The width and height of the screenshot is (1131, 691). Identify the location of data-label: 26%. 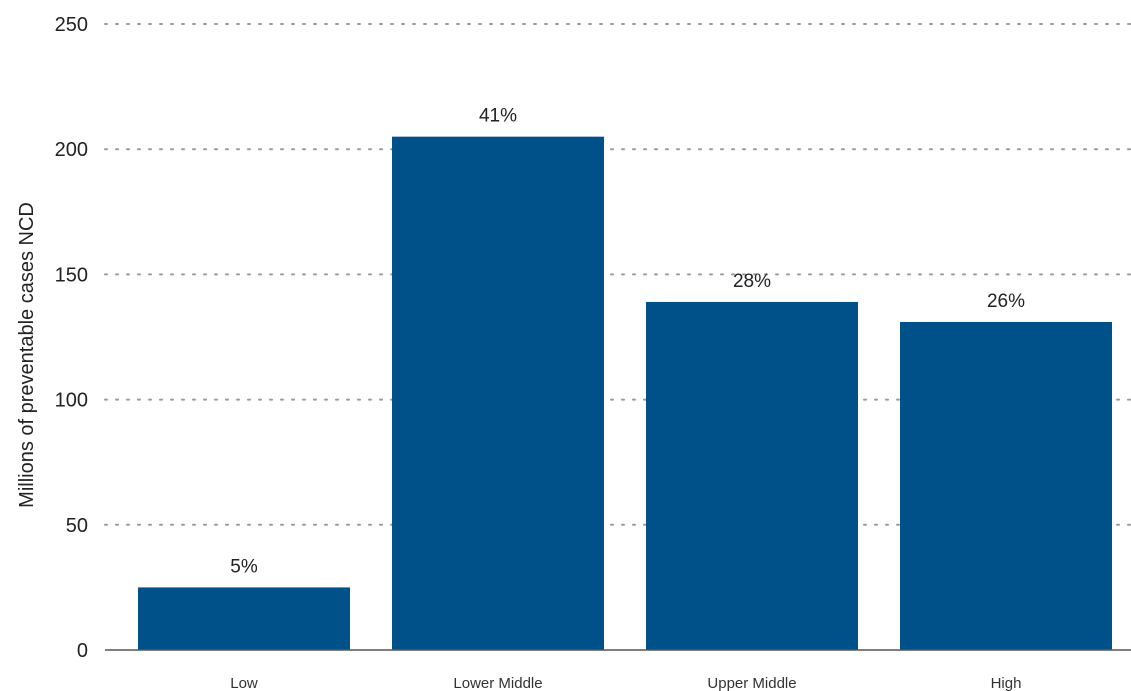
(1006, 301).